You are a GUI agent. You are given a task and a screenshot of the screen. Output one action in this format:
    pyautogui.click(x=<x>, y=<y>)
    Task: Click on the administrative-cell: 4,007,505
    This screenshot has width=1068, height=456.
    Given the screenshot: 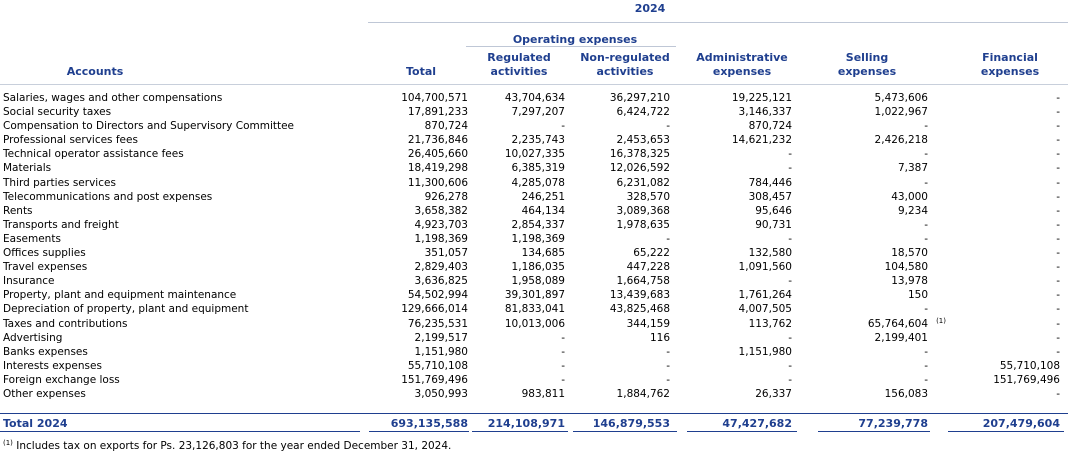 What is the action you would take?
    pyautogui.click(x=765, y=309)
    